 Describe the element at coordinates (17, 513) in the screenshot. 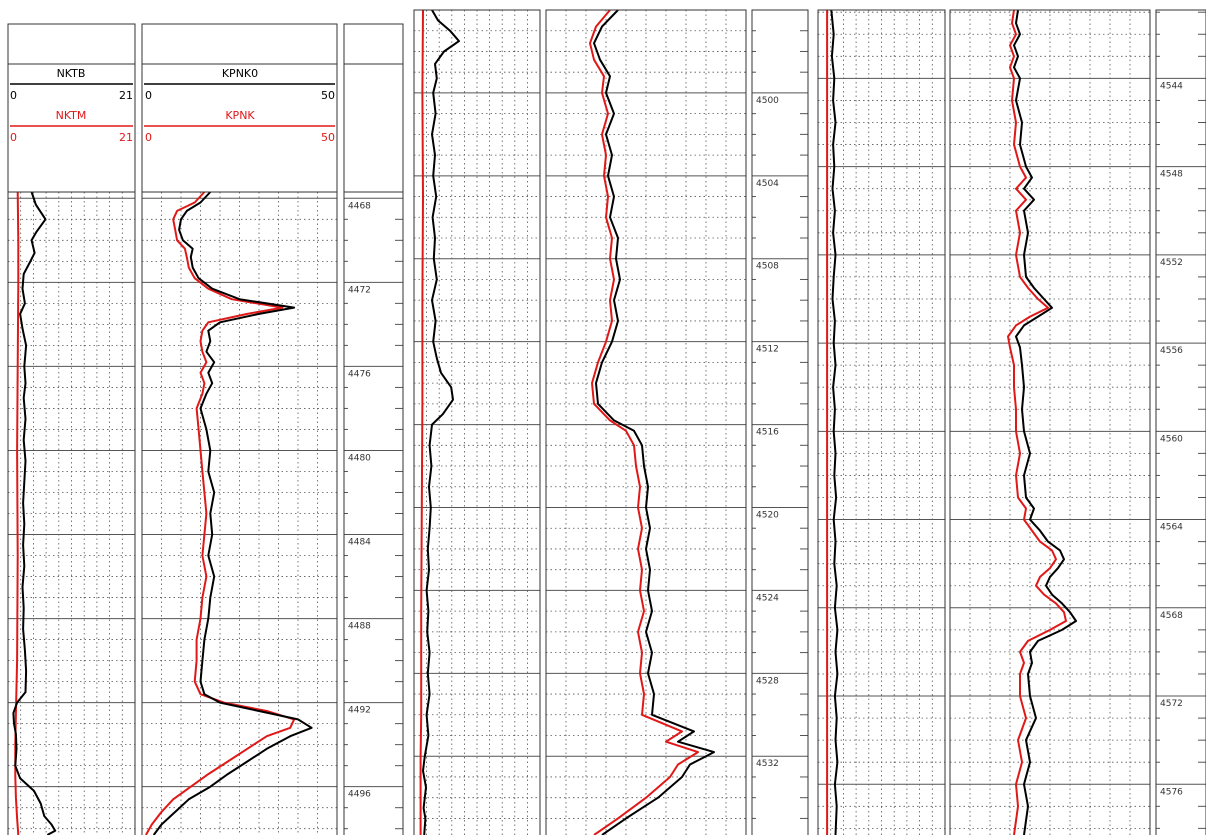

I see `panel1-nktm-curve` at that location.